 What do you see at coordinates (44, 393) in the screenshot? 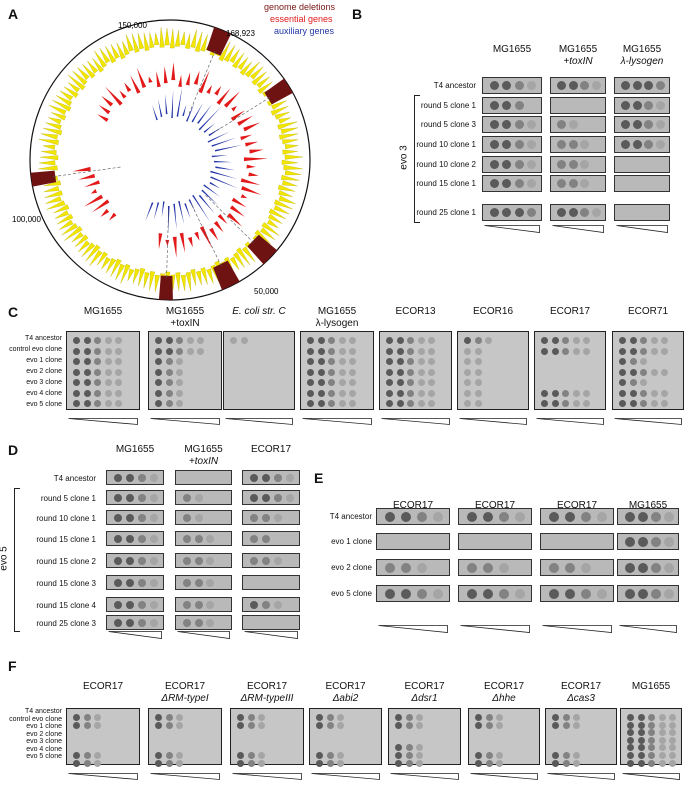
I see `row-label: evo 4 clone` at bounding box center [44, 393].